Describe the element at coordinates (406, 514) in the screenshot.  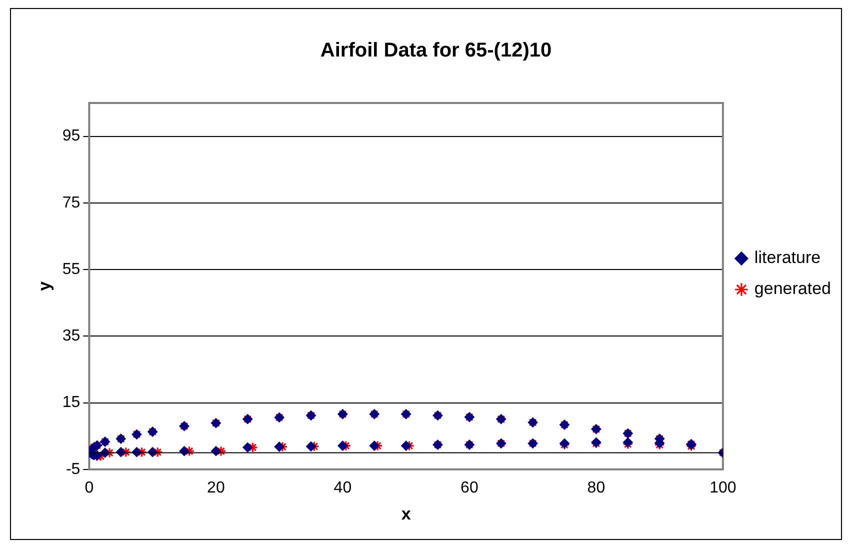
I see `x-axis-title: x` at that location.